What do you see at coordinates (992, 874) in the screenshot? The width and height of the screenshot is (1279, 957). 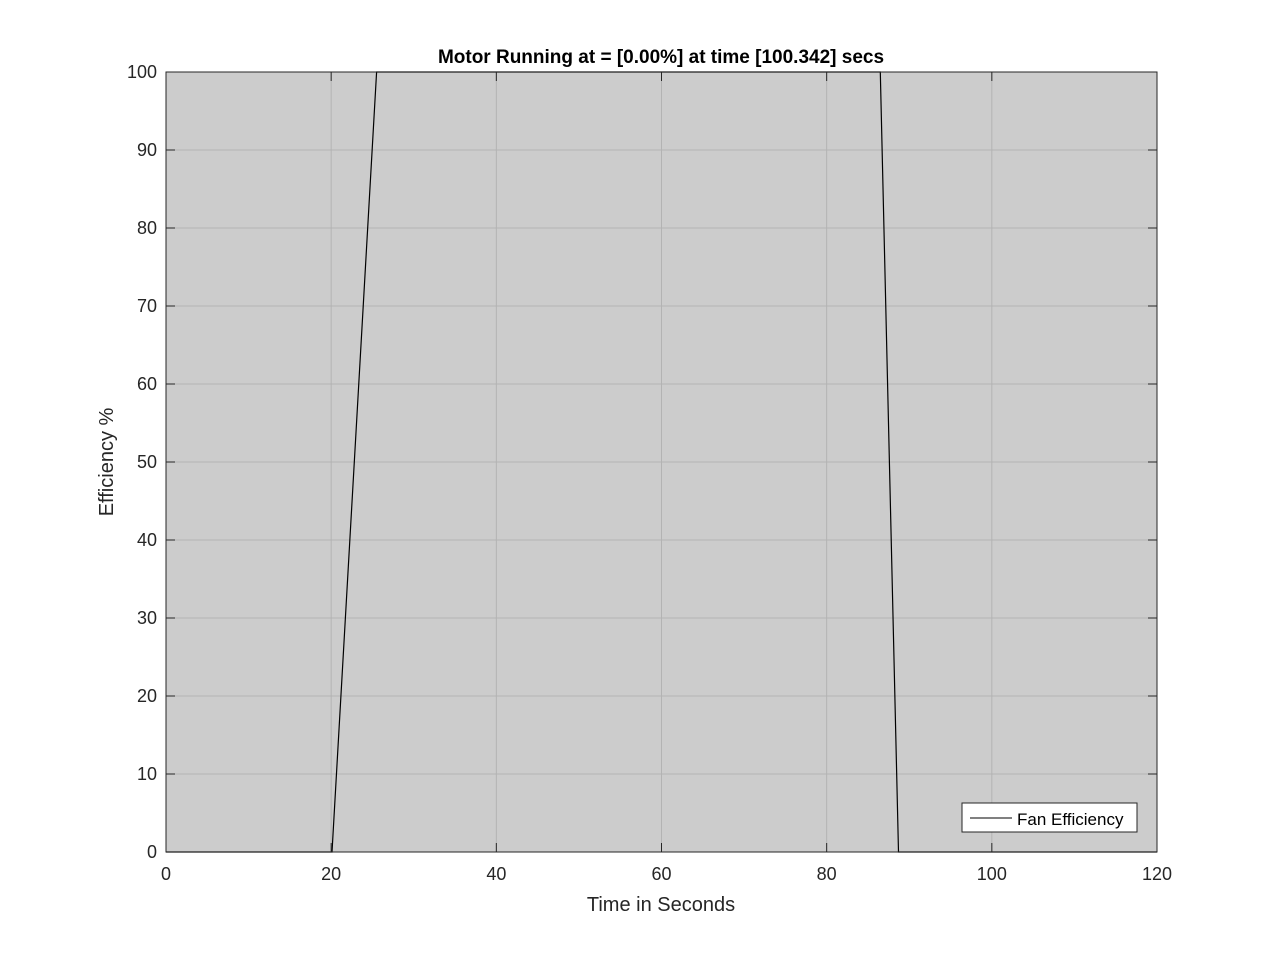 I see `x-tick-label: 100` at bounding box center [992, 874].